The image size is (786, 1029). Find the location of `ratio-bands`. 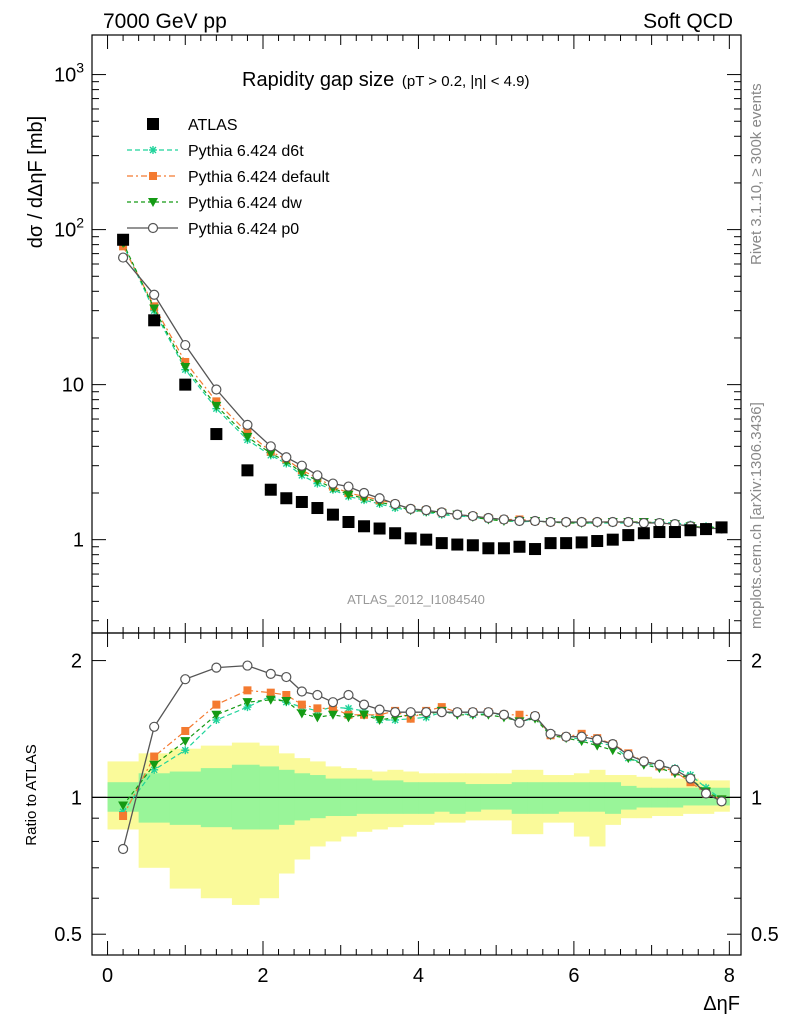

ratio-bands is located at coordinates (418, 823).